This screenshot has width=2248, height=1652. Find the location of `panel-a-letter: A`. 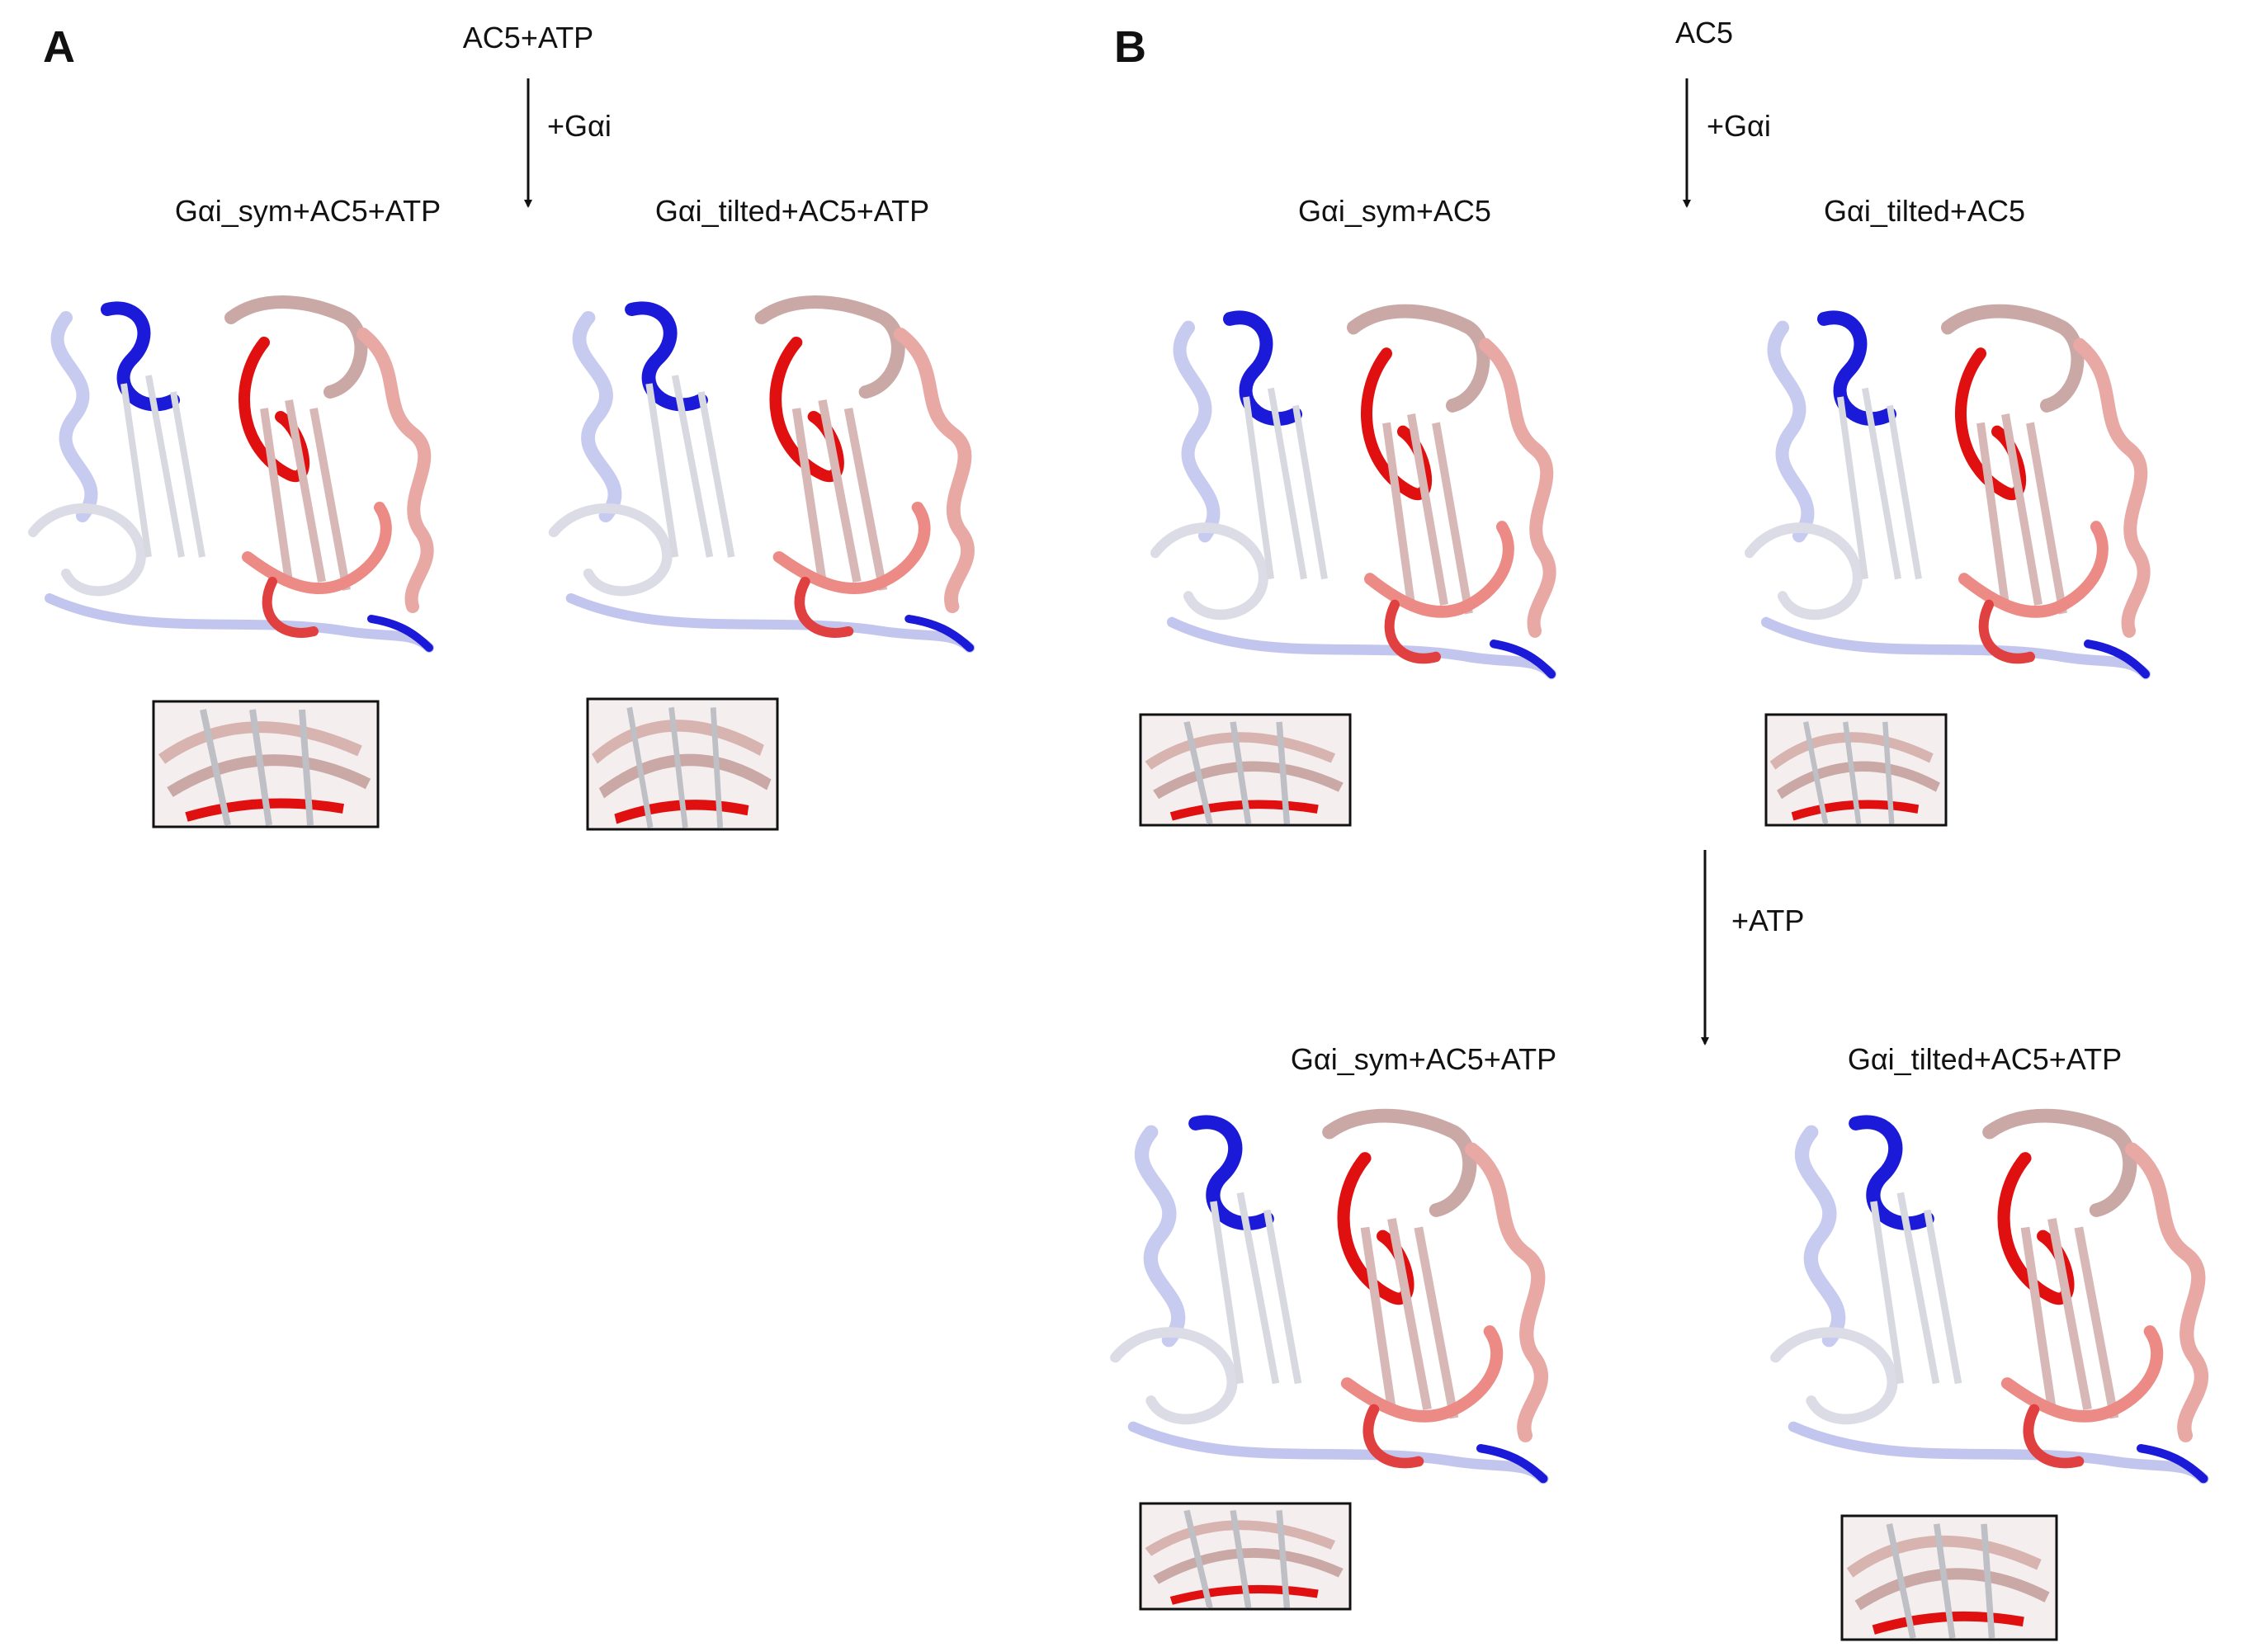

panel-a-letter: A is located at coordinates (59, 47).